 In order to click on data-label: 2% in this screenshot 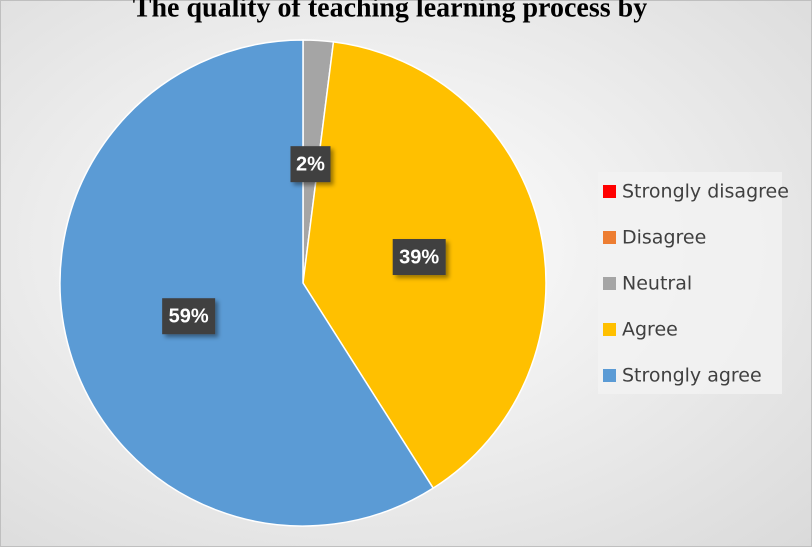, I will do `click(310, 164)`.